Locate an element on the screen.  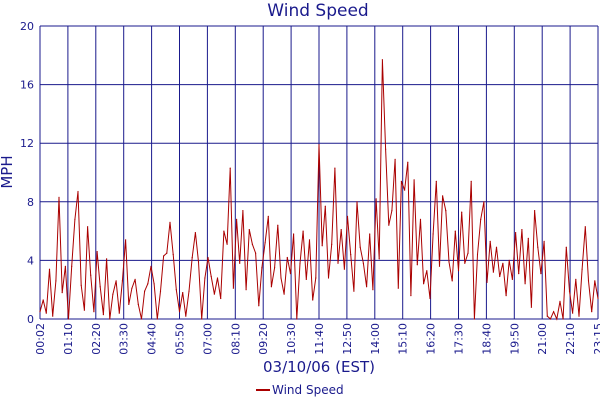
x-tick-label: 21:00 is located at coordinates (542, 339).